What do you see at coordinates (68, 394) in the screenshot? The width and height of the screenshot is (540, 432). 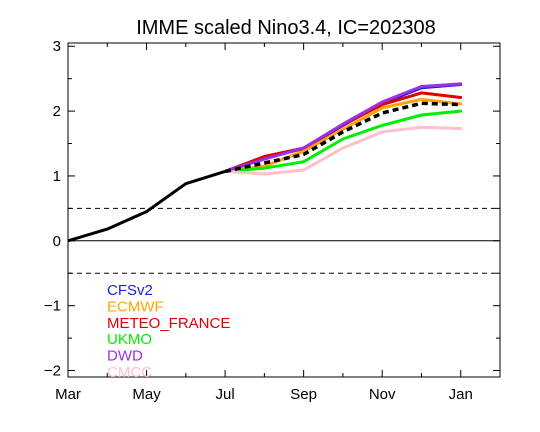 I see `x-tick-label: Mar` at bounding box center [68, 394].